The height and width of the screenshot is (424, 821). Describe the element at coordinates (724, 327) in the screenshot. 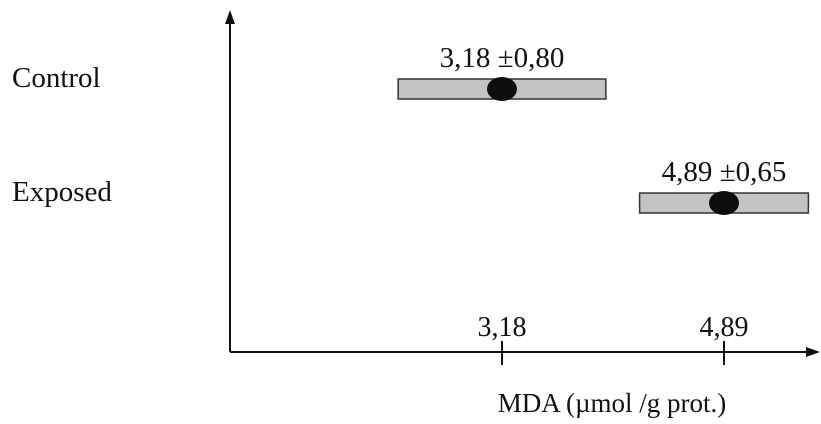

I see `x-tick-label-2: 4,89` at that location.